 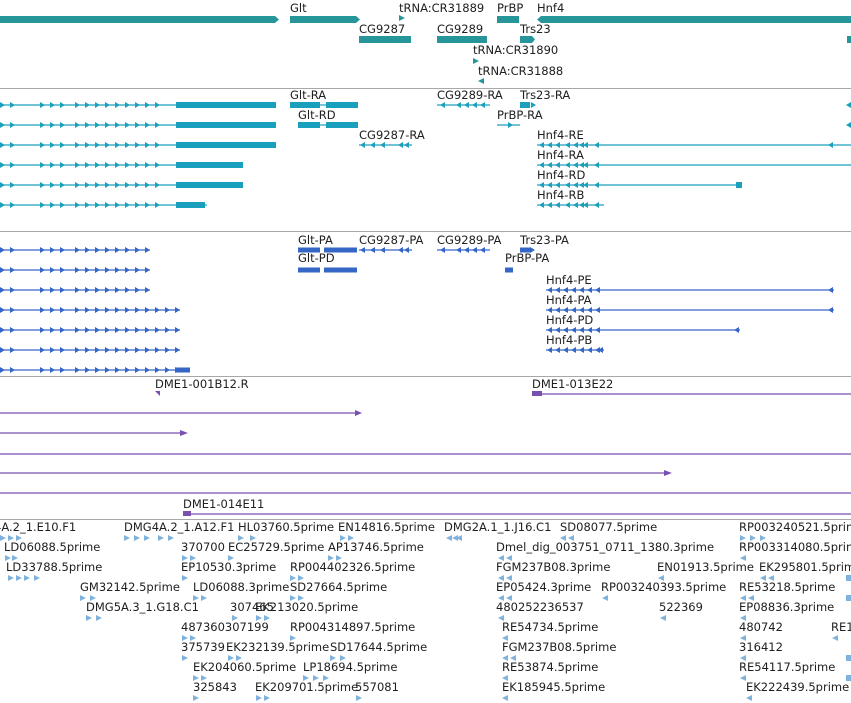 What do you see at coordinates (402, 18) in the screenshot?
I see `gene-trna-cr31889` at bounding box center [402, 18].